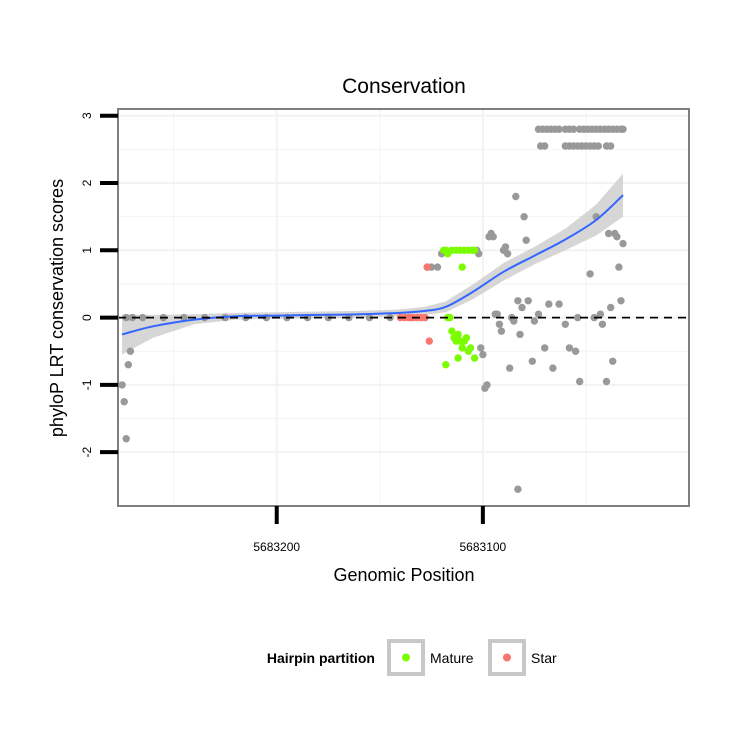  Describe the element at coordinates (321, 658) in the screenshot. I see `legend-title: Hairpin partition` at that location.